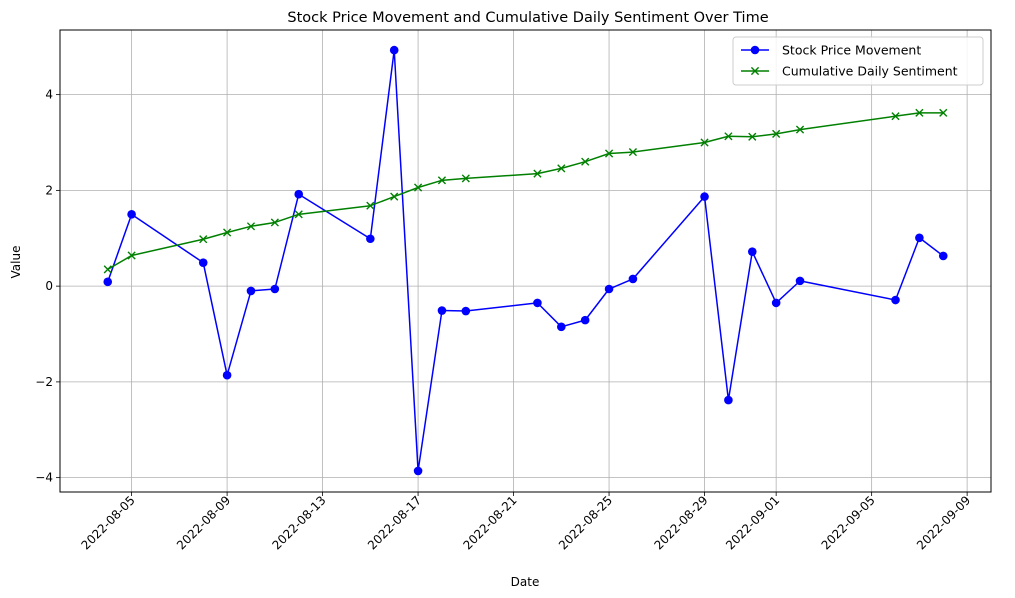 The width and height of the screenshot is (1015, 598). I want to click on x-tick-label: 2022-09-01, so click(752, 522).